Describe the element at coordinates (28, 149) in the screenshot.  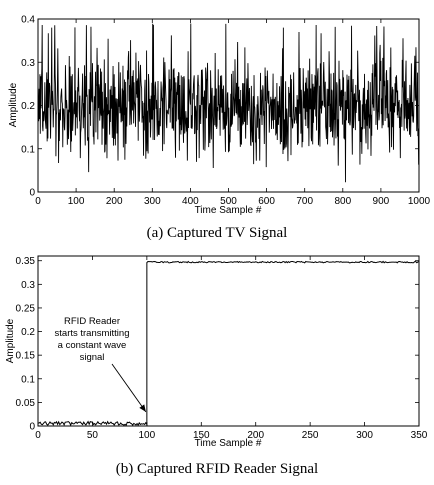
I see `chart-a-y-tick-label: 0.1` at that location.